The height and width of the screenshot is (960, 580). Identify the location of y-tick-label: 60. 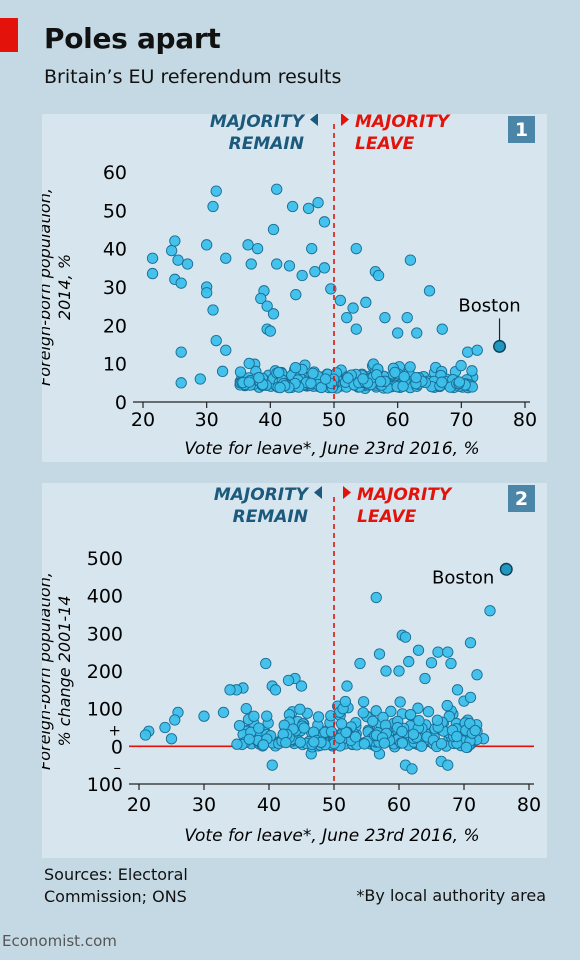
(115, 173).